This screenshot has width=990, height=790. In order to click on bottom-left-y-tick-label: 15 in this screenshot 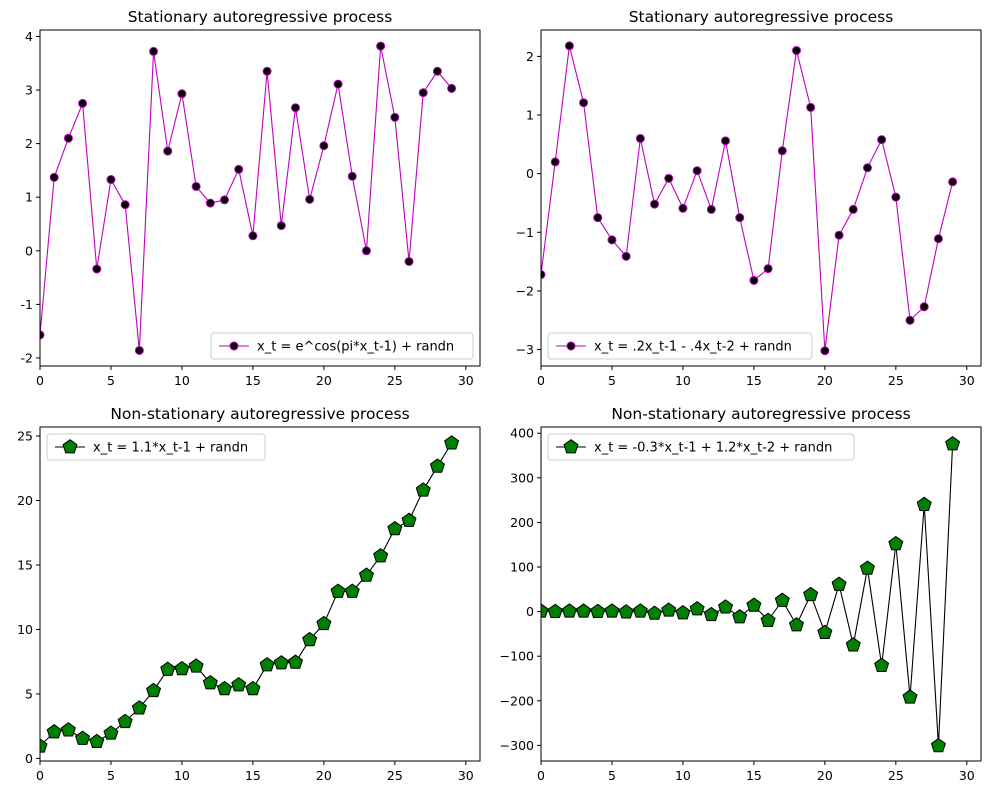, I will do `click(25, 564)`.